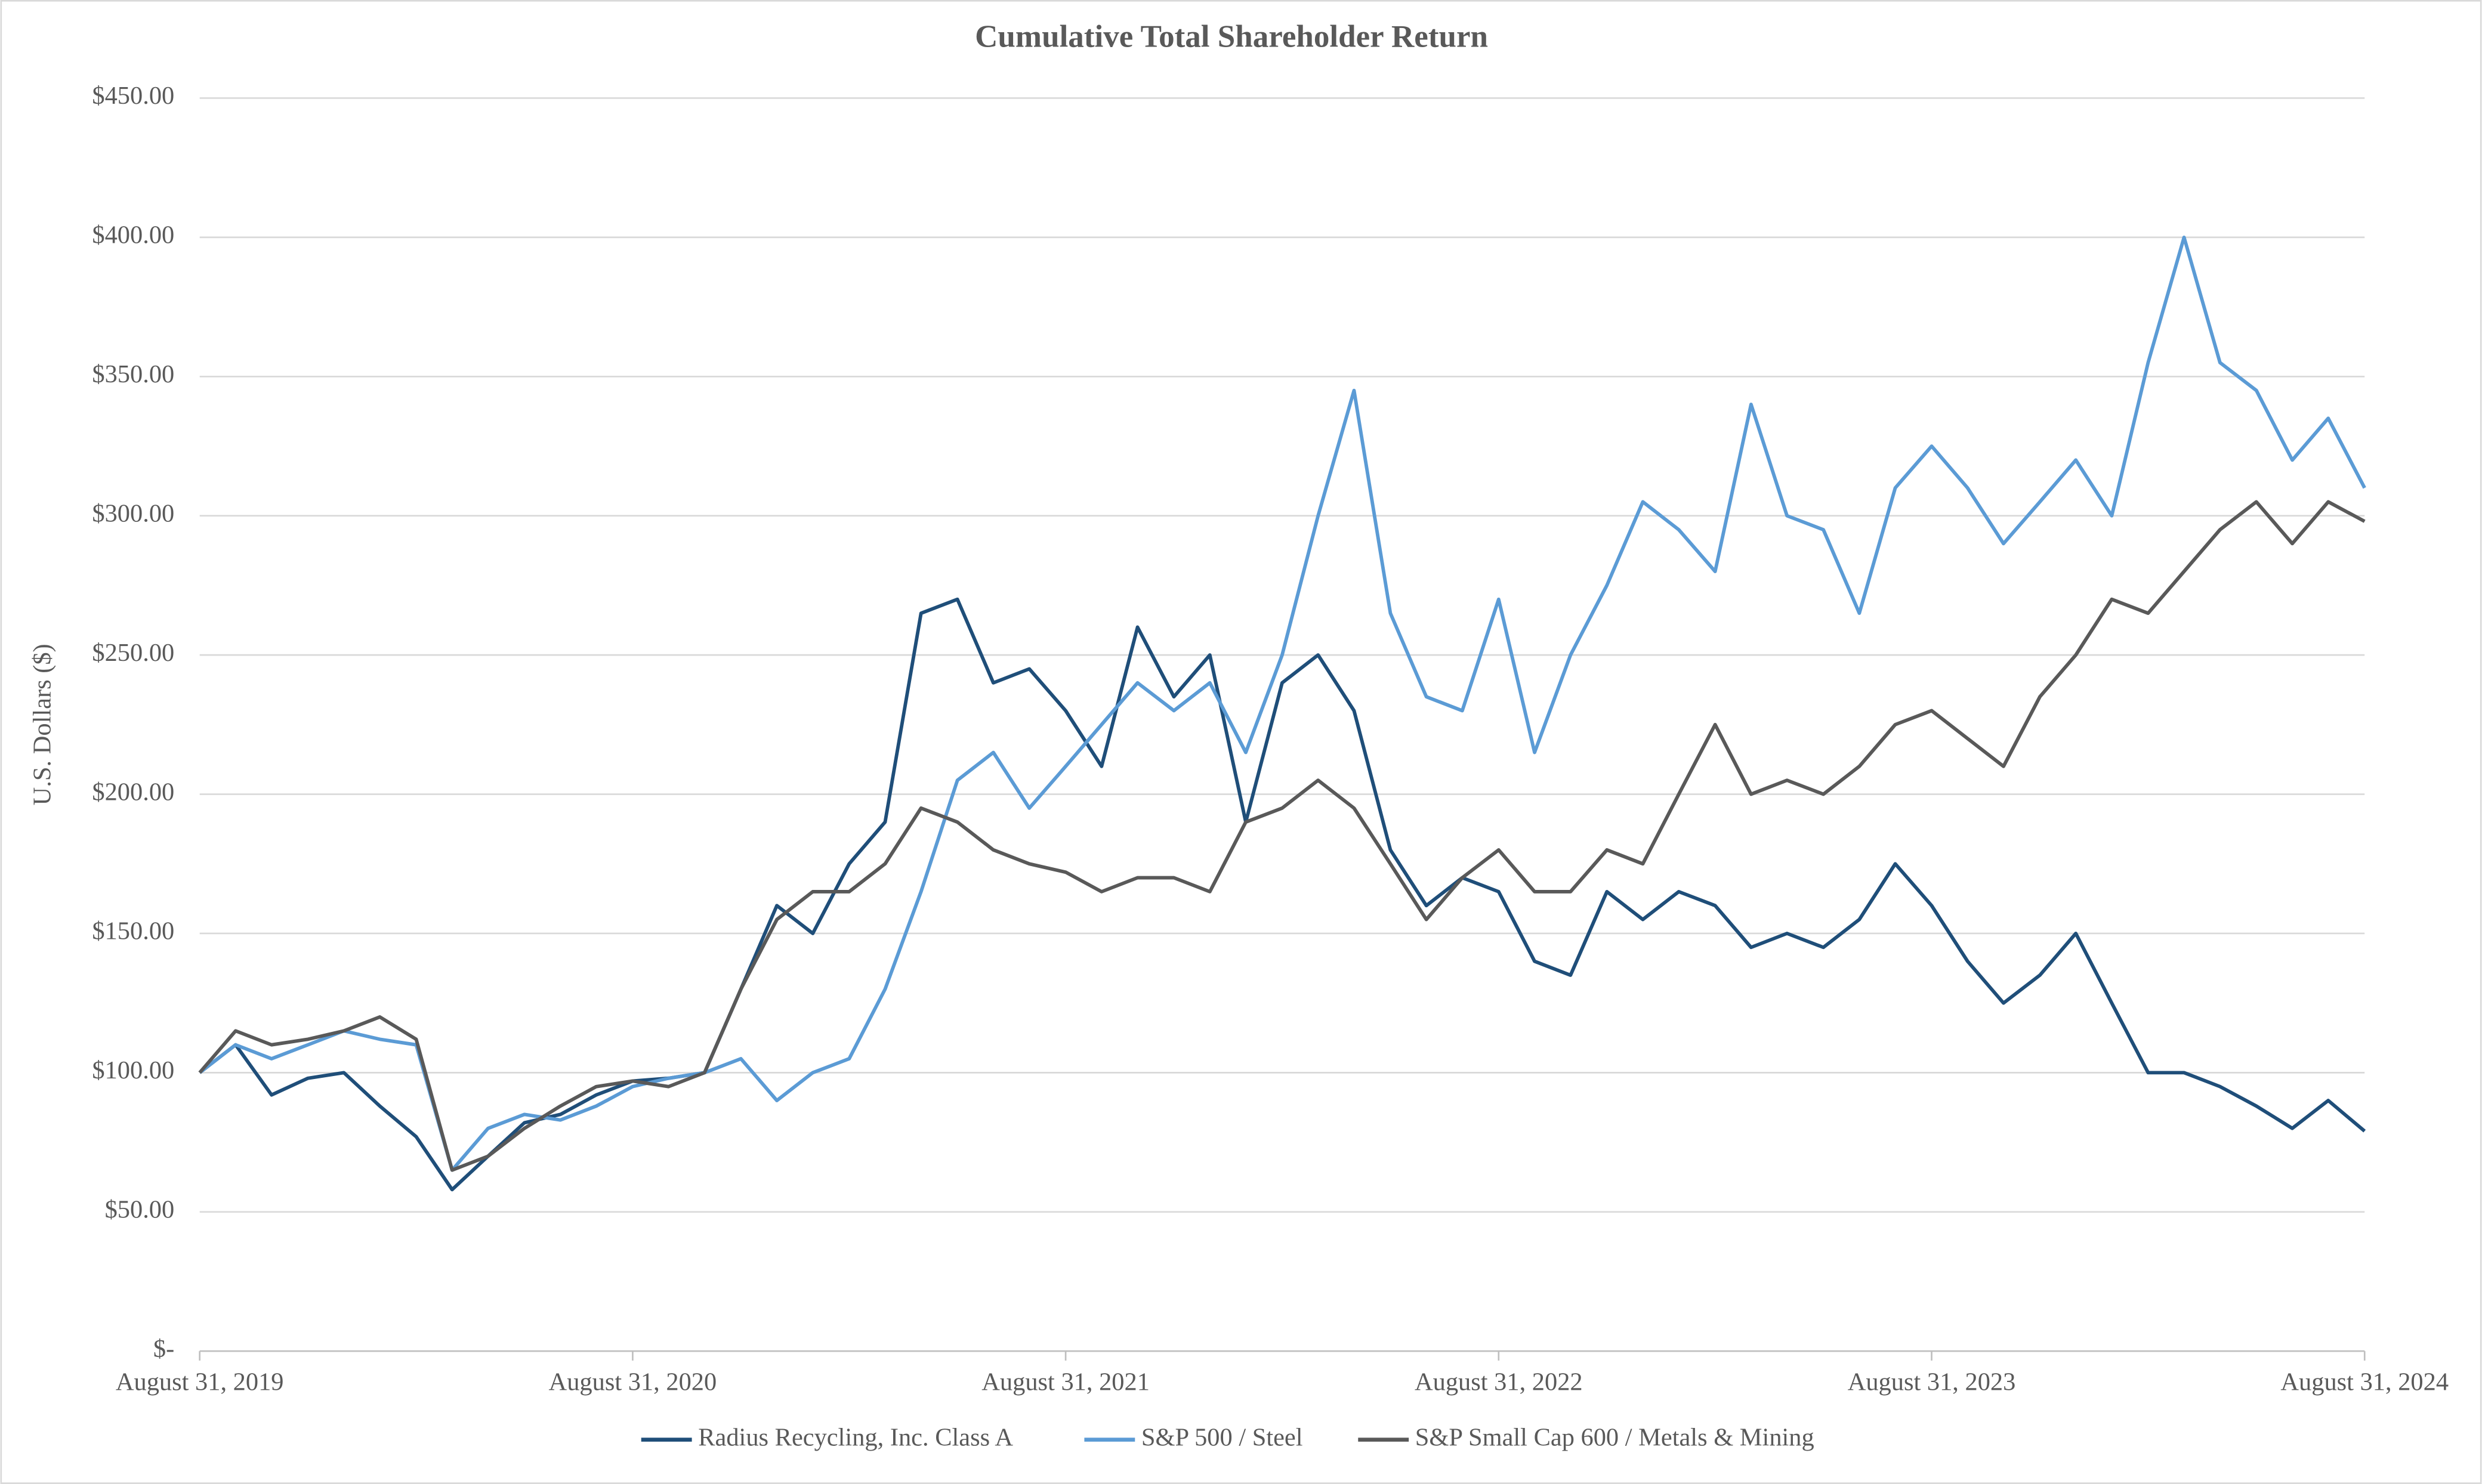 This screenshot has width=2482, height=1484. I want to click on x-tick-label: August 31, 2020, so click(633, 1382).